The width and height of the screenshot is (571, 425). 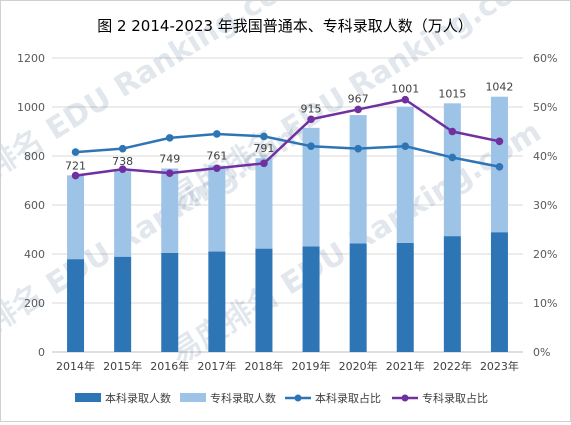 What do you see at coordinates (311, 366) in the screenshot?
I see `x-tick-label: 2019年` at bounding box center [311, 366].